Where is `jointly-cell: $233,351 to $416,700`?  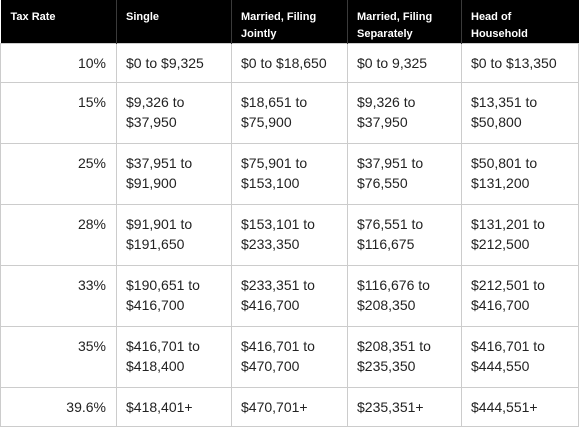 jointly-cell: $233,351 to $416,700 is located at coordinates (289, 296).